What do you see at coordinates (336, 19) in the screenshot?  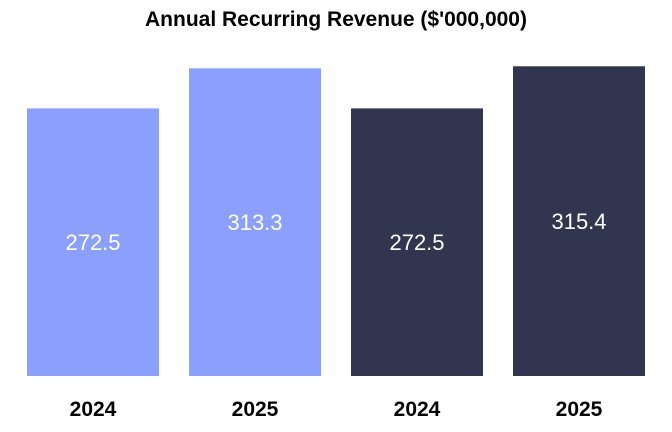 I see `chart-title: Annual Recurring Revenue ($'000,000)` at bounding box center [336, 19].